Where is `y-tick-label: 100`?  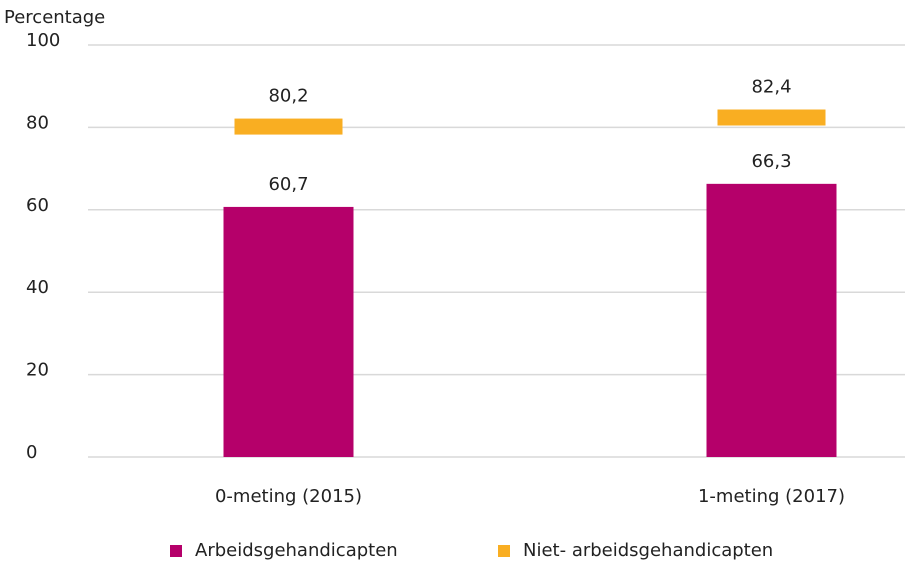
y-tick-label: 100 is located at coordinates (43, 40).